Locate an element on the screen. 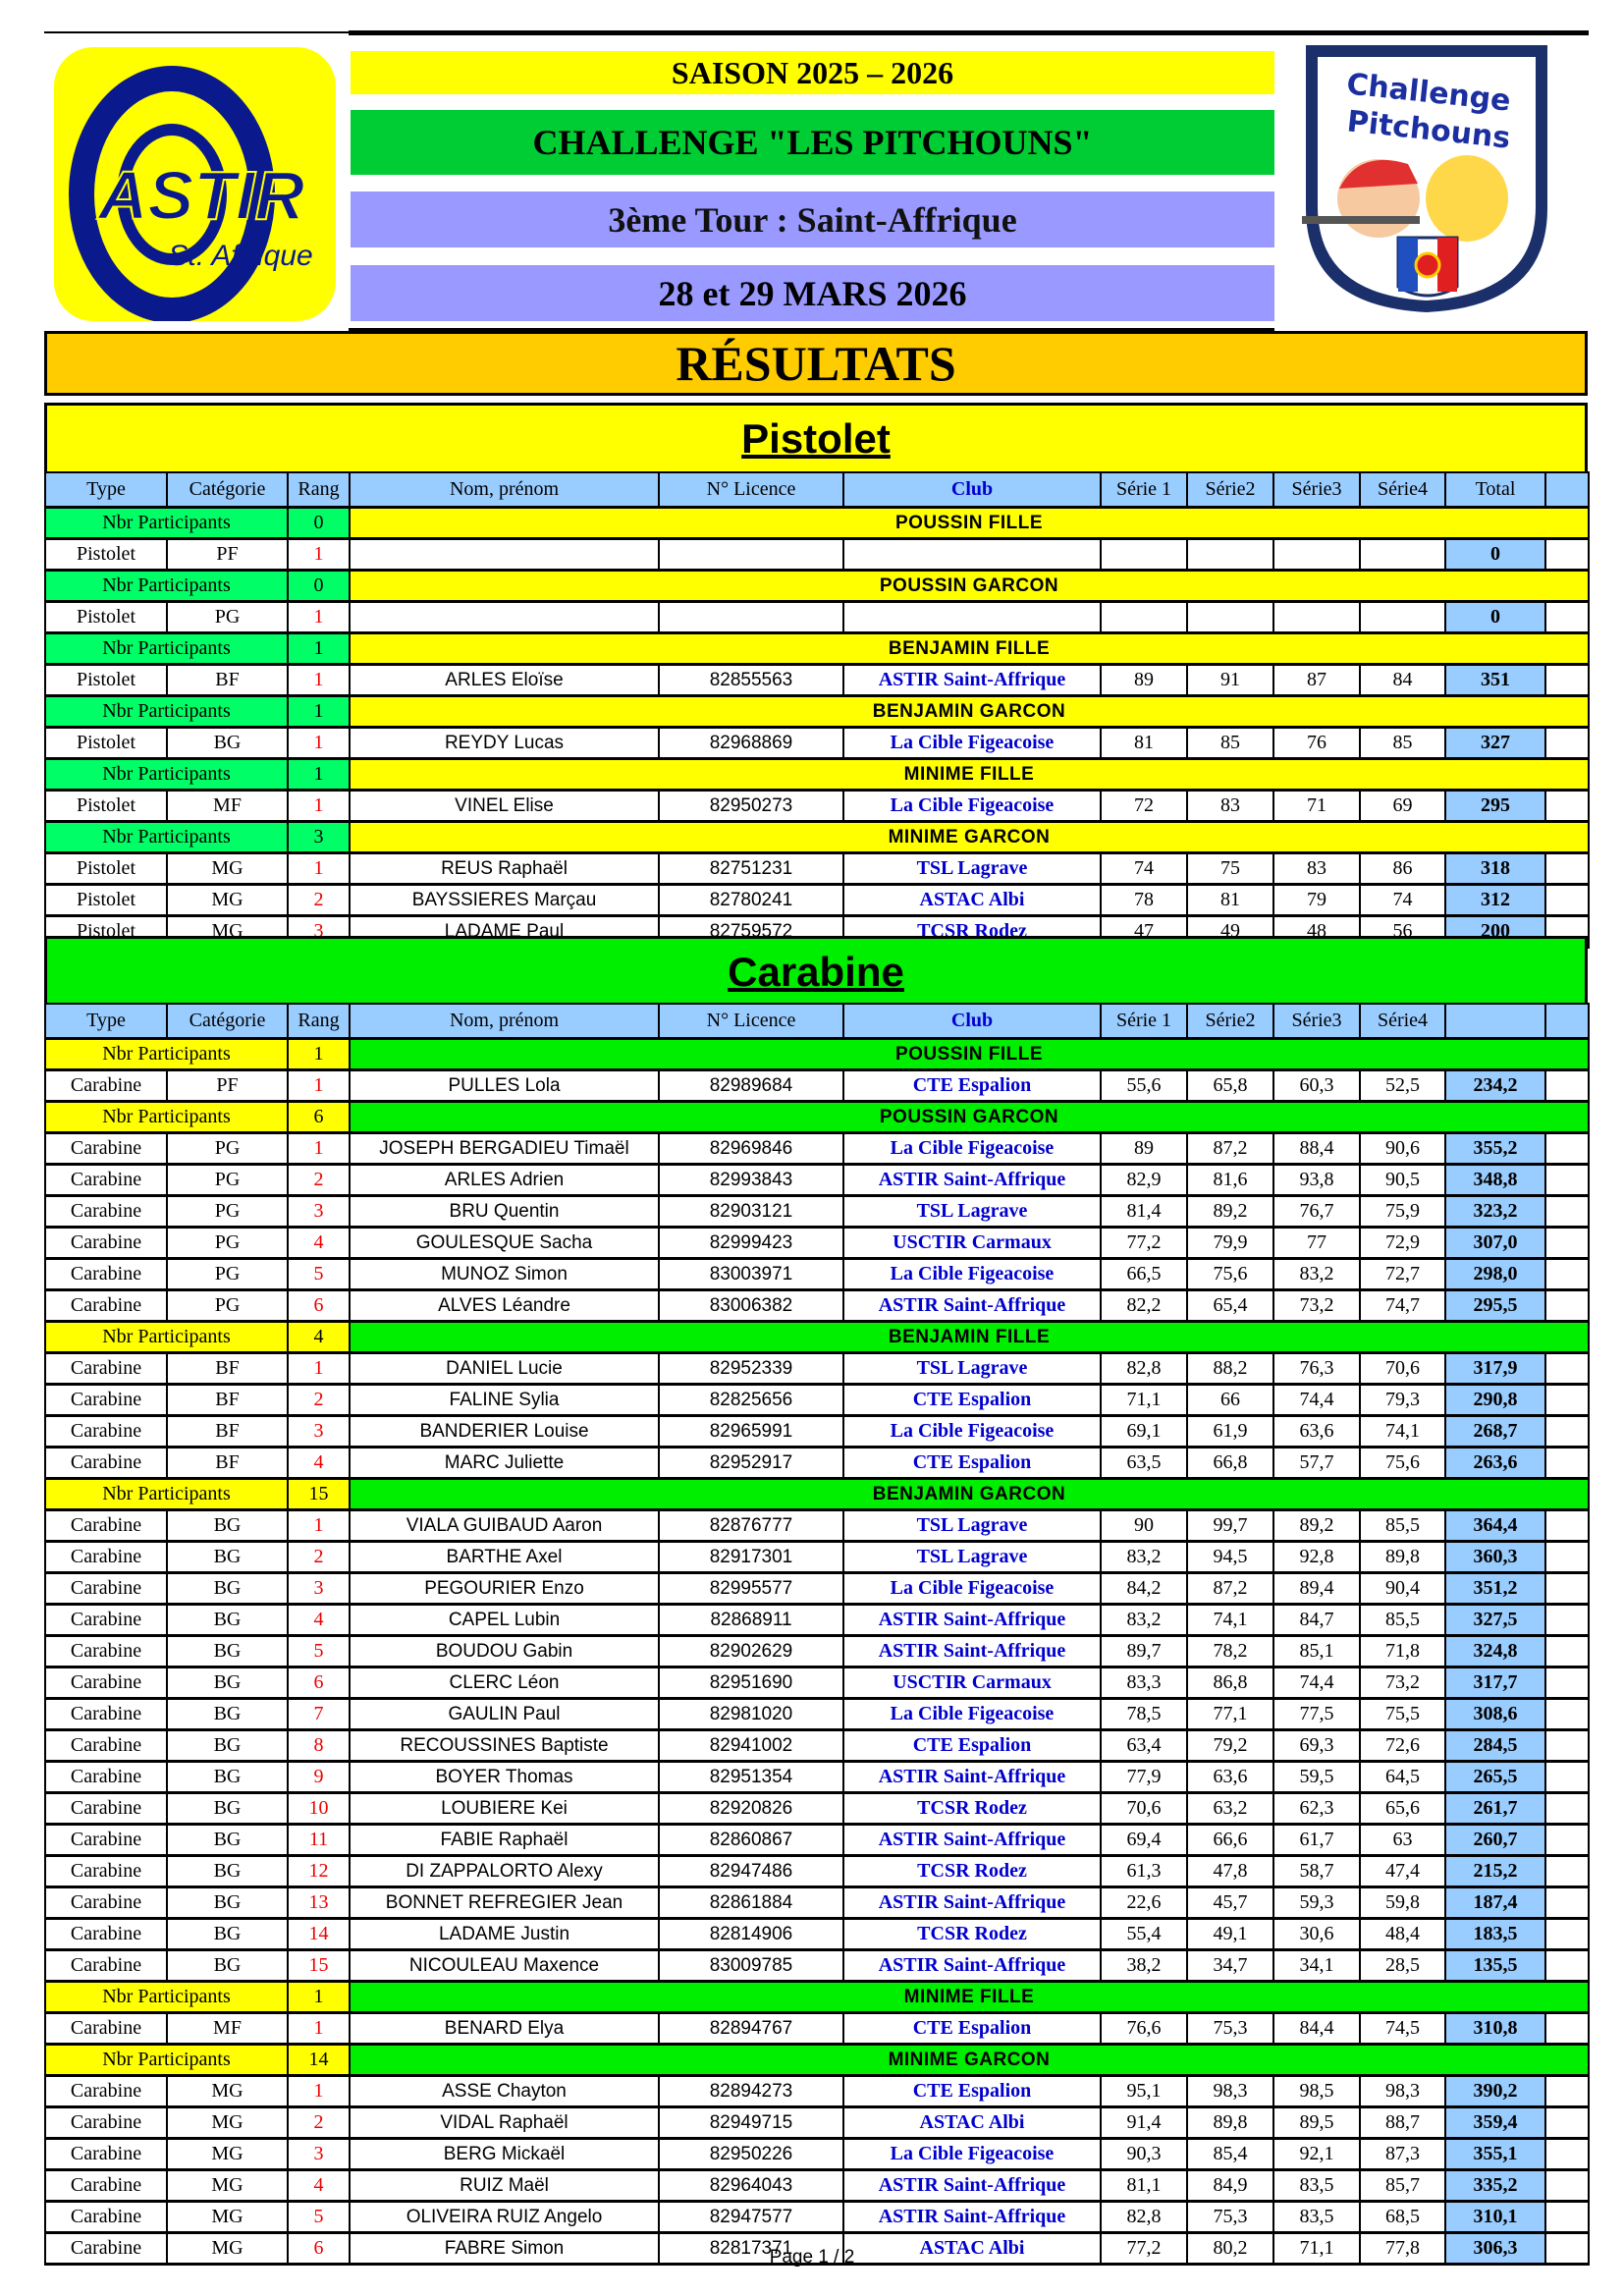  category-cell: MF is located at coordinates (227, 2029).